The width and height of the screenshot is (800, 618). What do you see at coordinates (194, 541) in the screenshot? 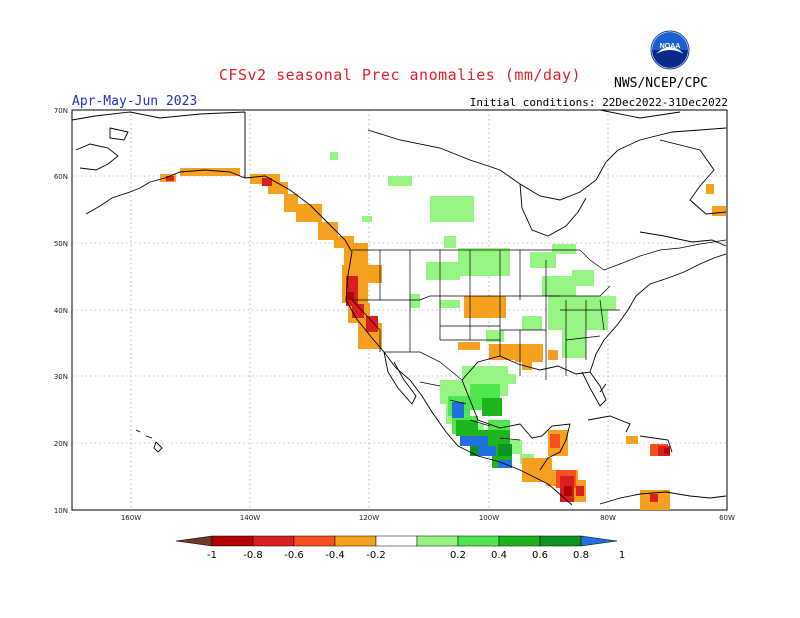
I see `colorbar-left-arrow` at bounding box center [194, 541].